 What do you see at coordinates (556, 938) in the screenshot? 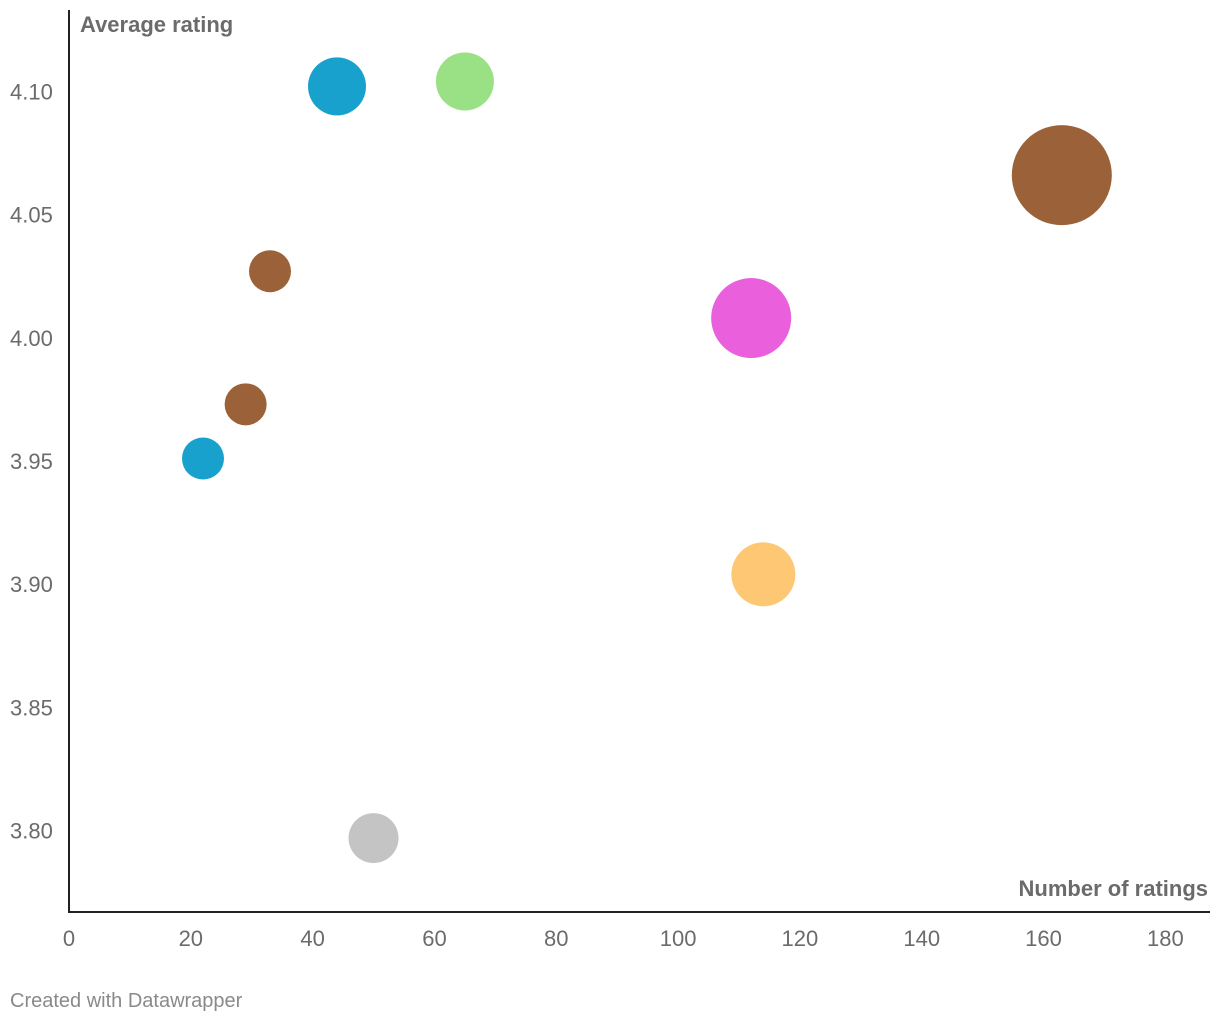
I see `x-tick-label: 80` at bounding box center [556, 938].